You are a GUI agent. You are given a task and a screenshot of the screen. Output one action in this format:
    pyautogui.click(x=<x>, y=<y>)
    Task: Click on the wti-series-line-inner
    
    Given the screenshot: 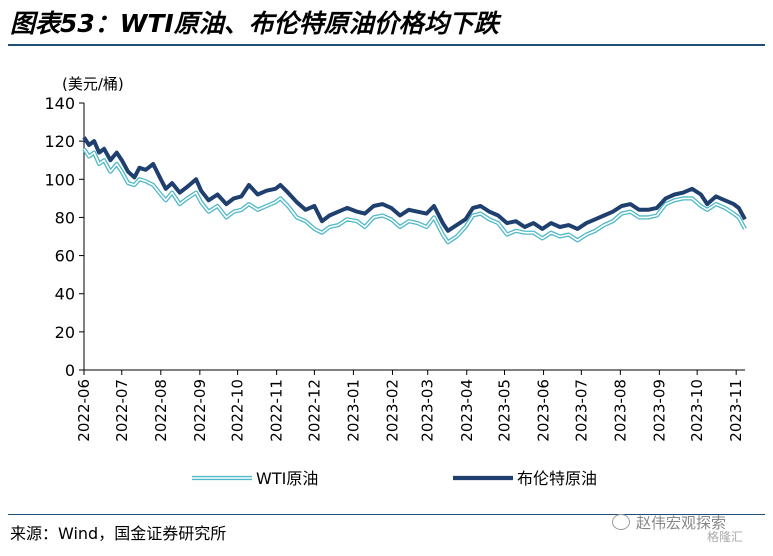 What is the action you would take?
    pyautogui.click(x=414, y=195)
    